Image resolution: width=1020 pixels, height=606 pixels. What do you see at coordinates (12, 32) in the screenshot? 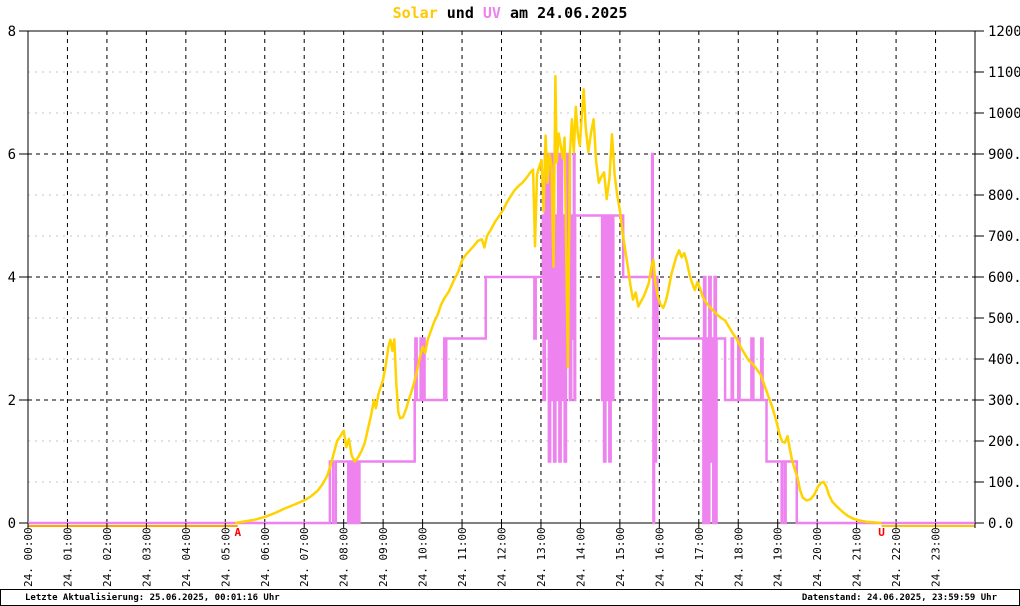
I see `svg-text: 8` at bounding box center [12, 32].